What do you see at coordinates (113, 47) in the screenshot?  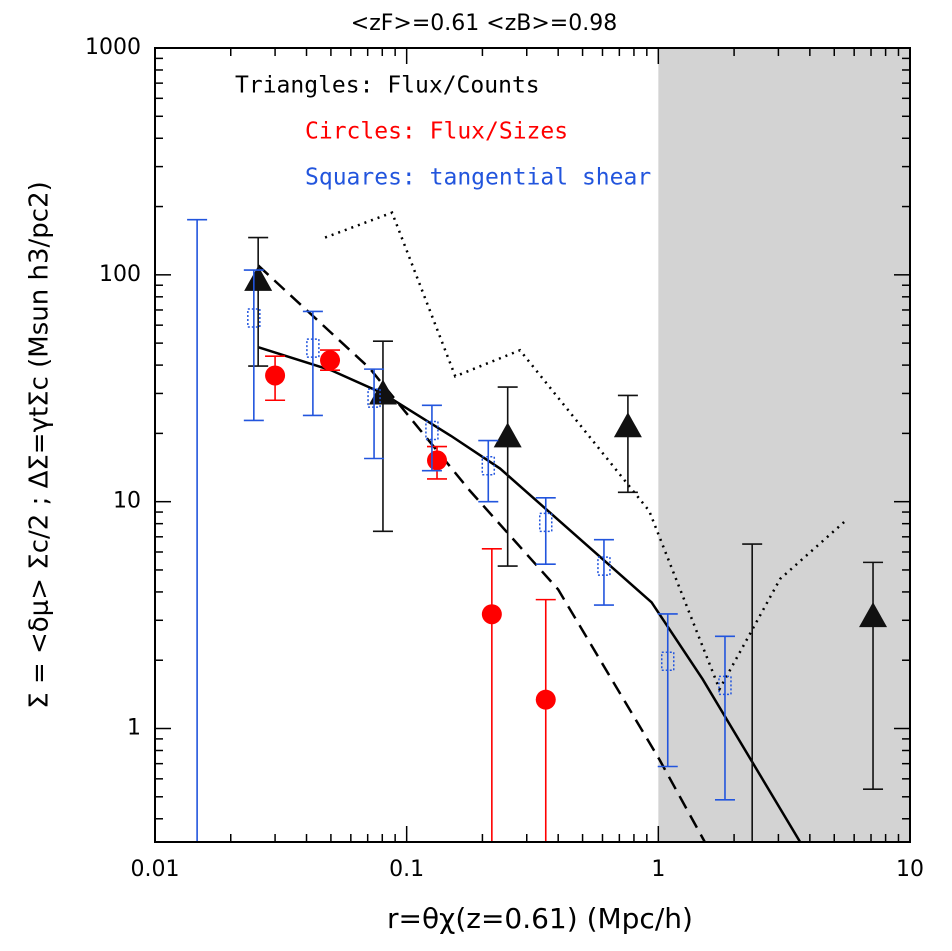 I see `y-tick-label: 1000` at bounding box center [113, 47].